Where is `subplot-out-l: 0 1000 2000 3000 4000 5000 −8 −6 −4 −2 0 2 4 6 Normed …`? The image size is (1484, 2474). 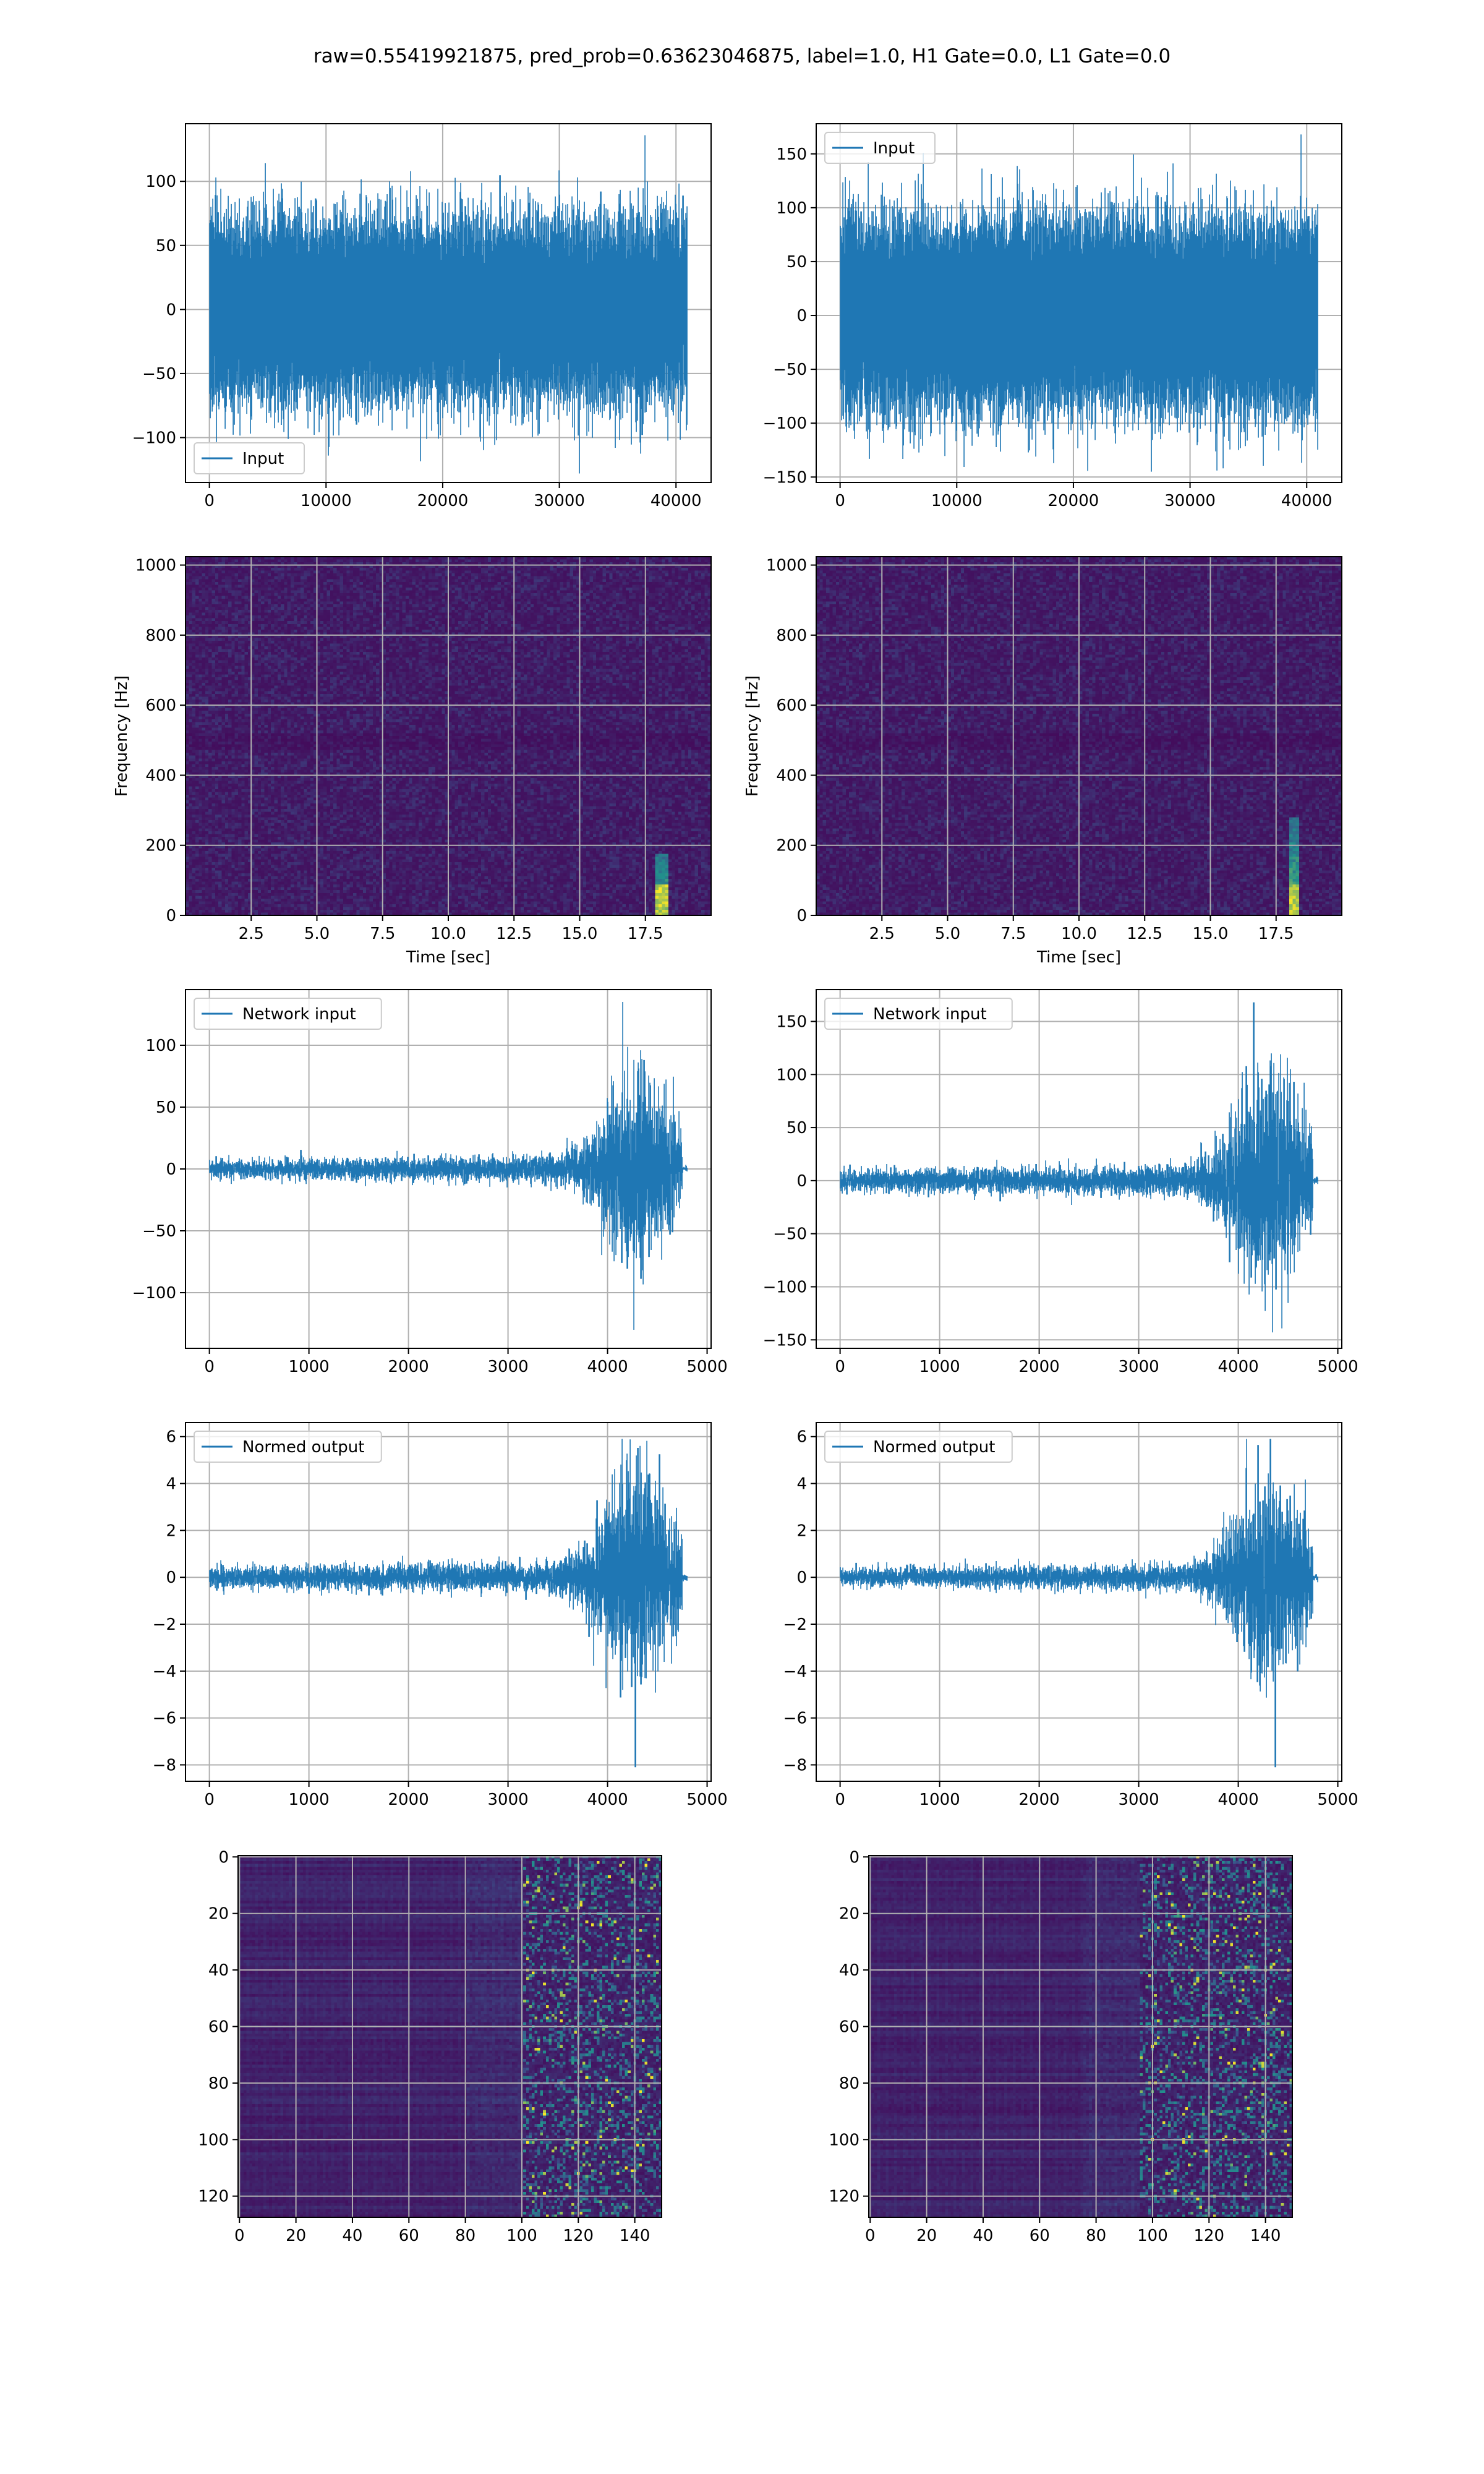 subplot-out-l: 0 1000 2000 3000 4000 5000 −8 −6 −4 −2 0 2 4 6 Normed … is located at coordinates (1070, 1615).